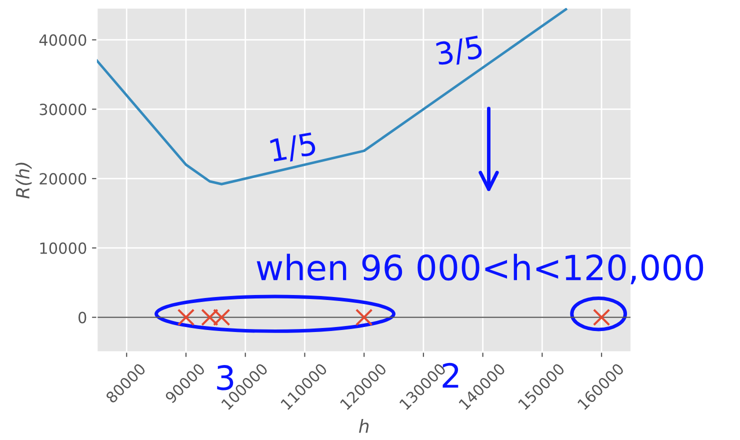  What do you see at coordinates (459, 51) in the screenshot?
I see `annotation: 3/5` at bounding box center [459, 51].